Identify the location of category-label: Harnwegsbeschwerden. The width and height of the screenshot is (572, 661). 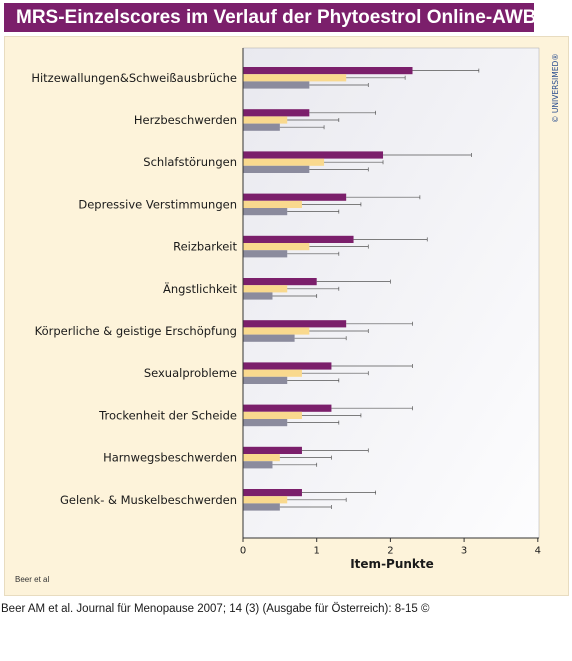
(170, 458).